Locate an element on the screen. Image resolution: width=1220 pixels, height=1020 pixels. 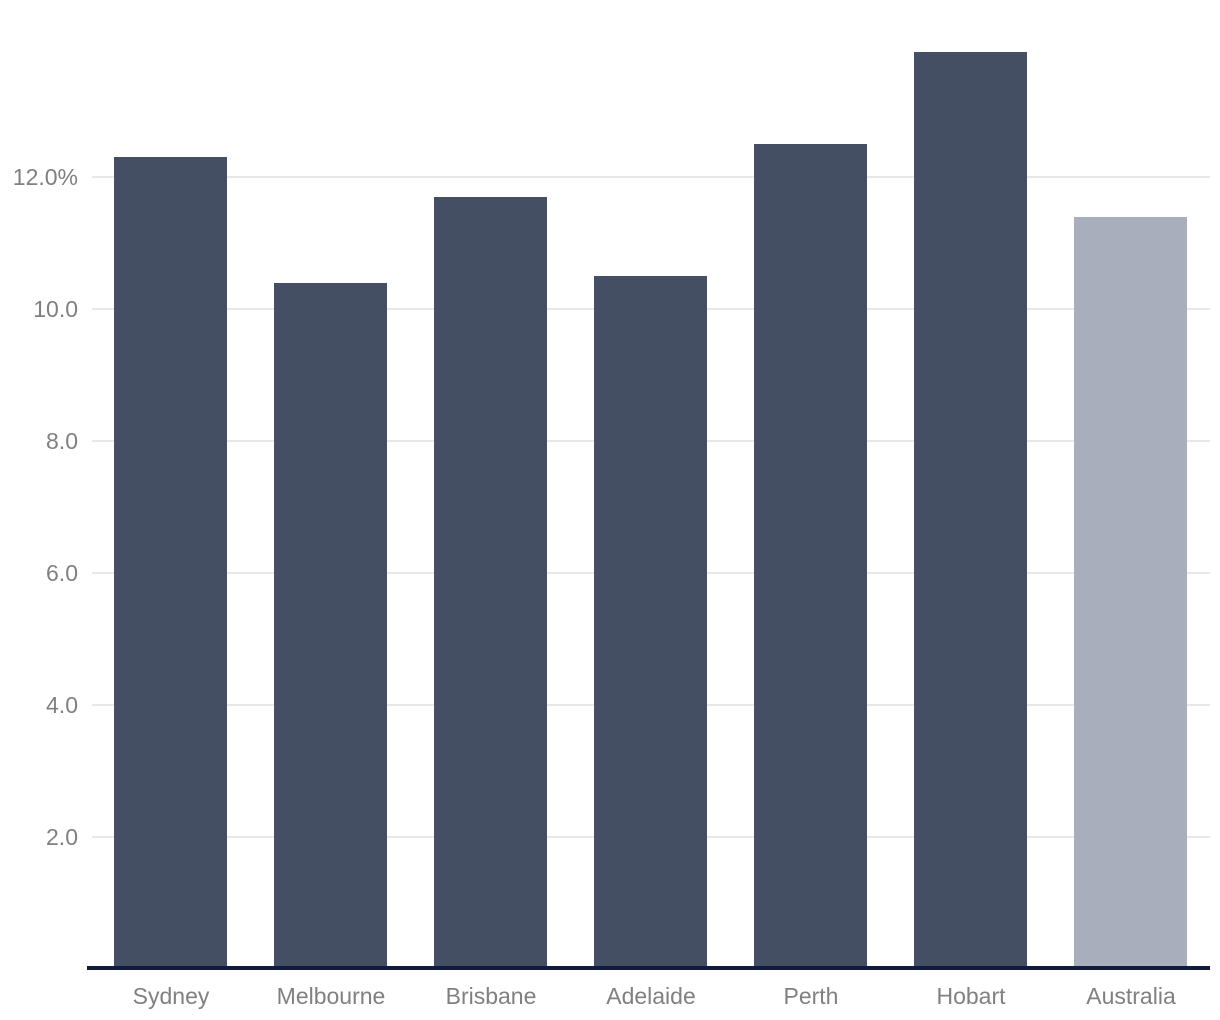
x-tick-label-melbourne: Melbourne is located at coordinates (331, 996).